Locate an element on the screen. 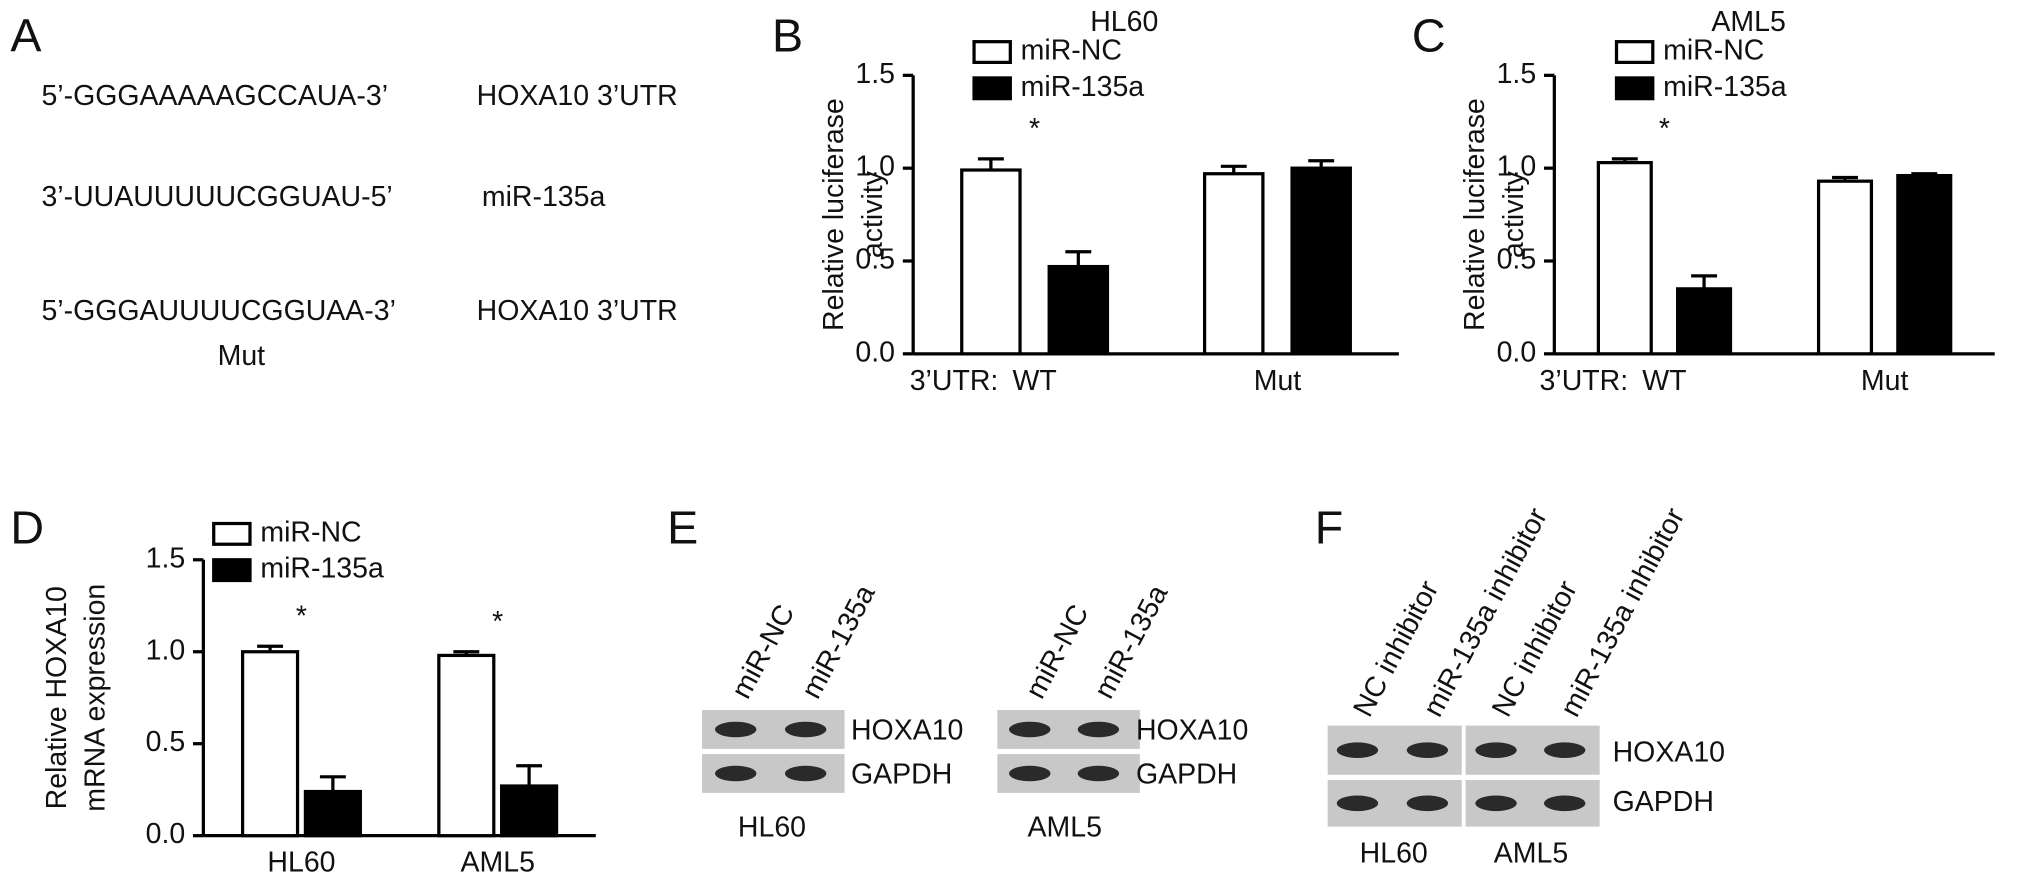 The image size is (2031, 889). sequence: 3’-UUAUUUUUCGGUAU-5’ is located at coordinates (216, 197).